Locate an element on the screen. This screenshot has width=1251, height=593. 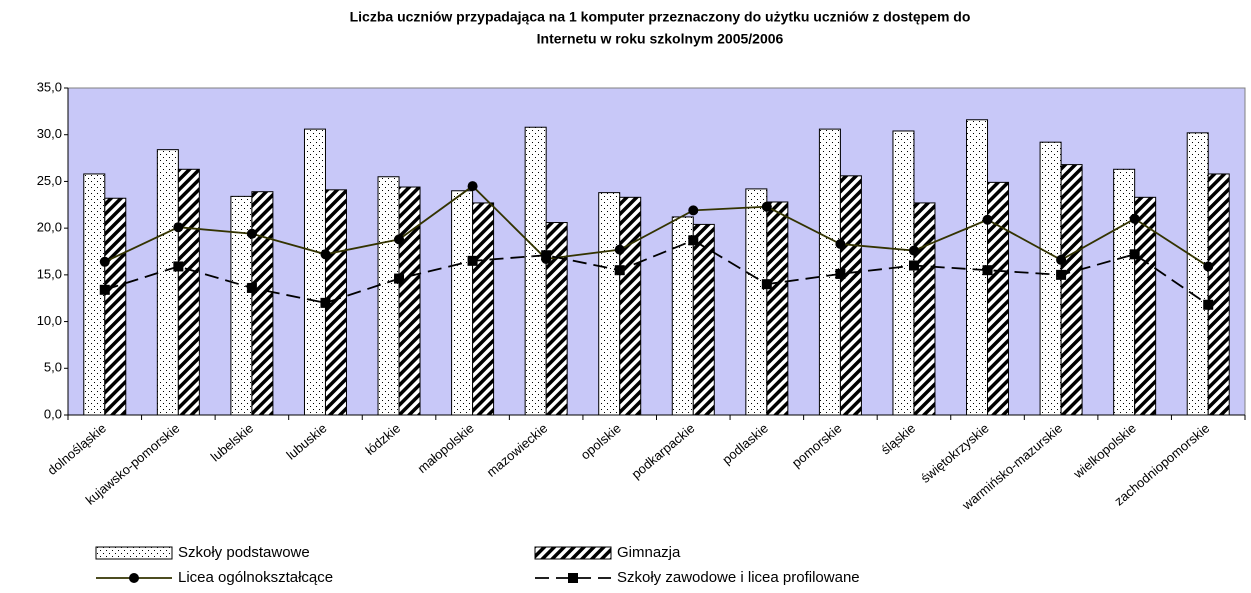
legend-label: Gimnazja is located at coordinates (649, 552).